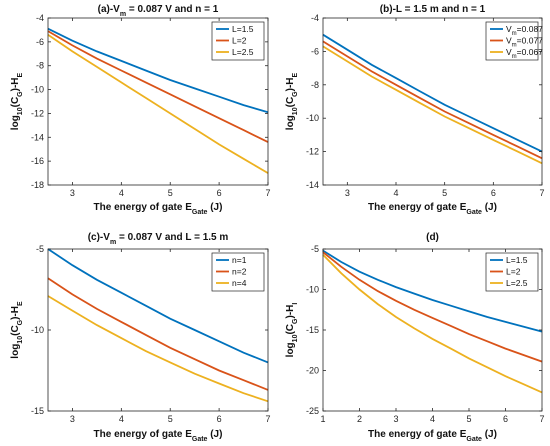 The width and height of the screenshot is (550, 446). I want to click on y-axis-label: log10(CG)-HI, so click(292, 330).